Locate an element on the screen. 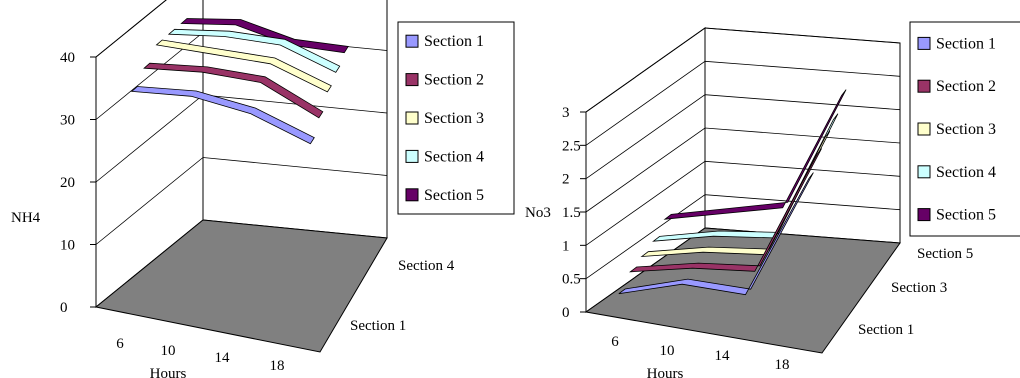 The image size is (1020, 378). y-tick-label: 2.5 is located at coordinates (571, 146).